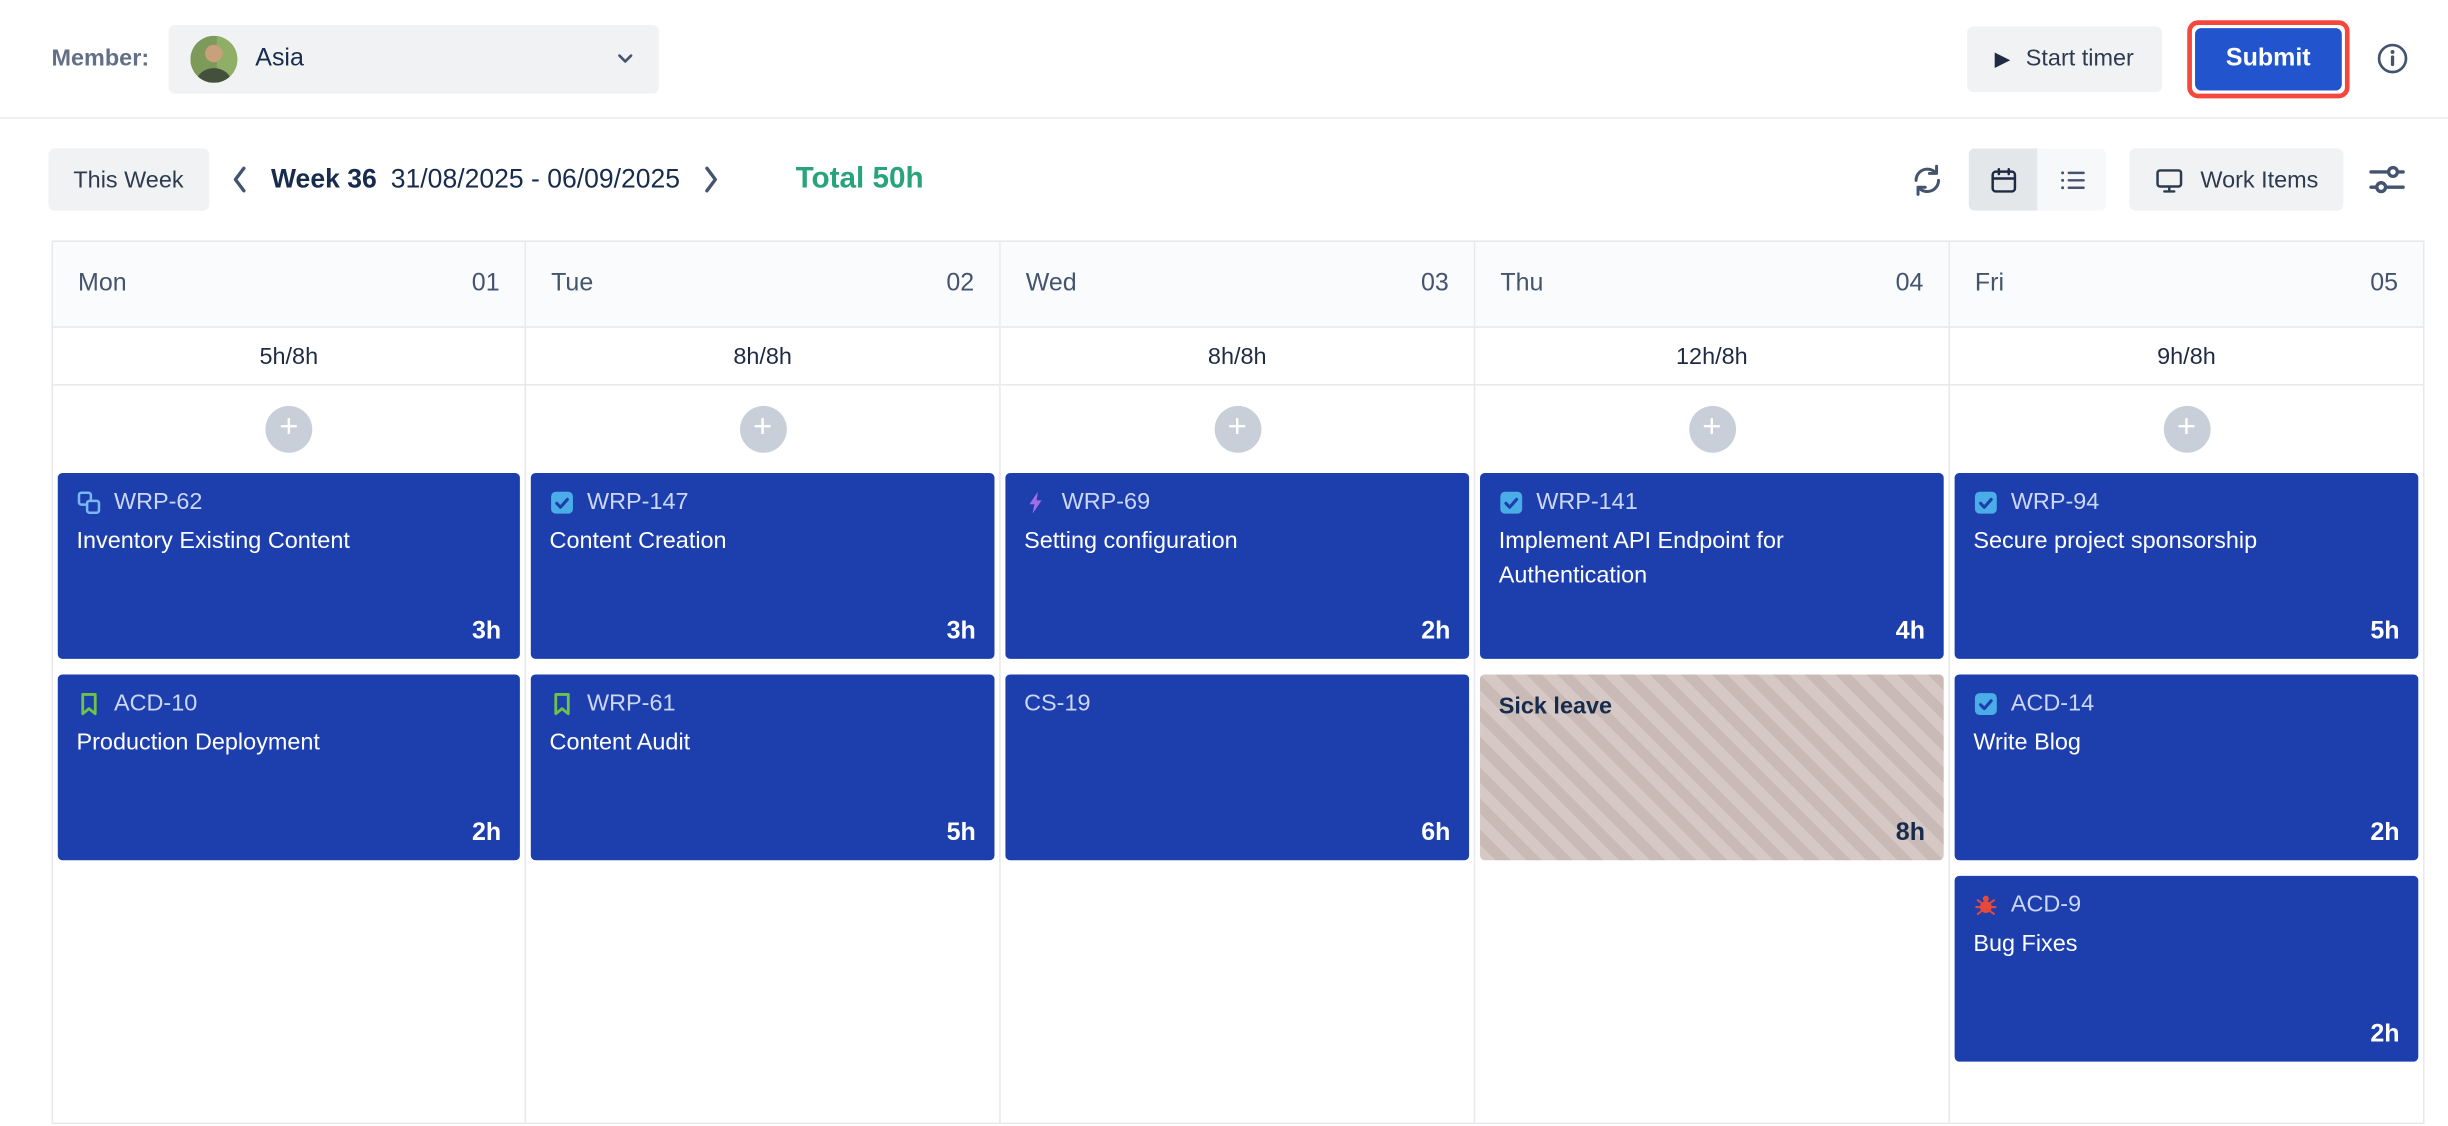 Image resolution: width=2448 pixels, height=1126 pixels. Describe the element at coordinates (1910, 833) in the screenshot. I see `card-hours: 8h` at that location.